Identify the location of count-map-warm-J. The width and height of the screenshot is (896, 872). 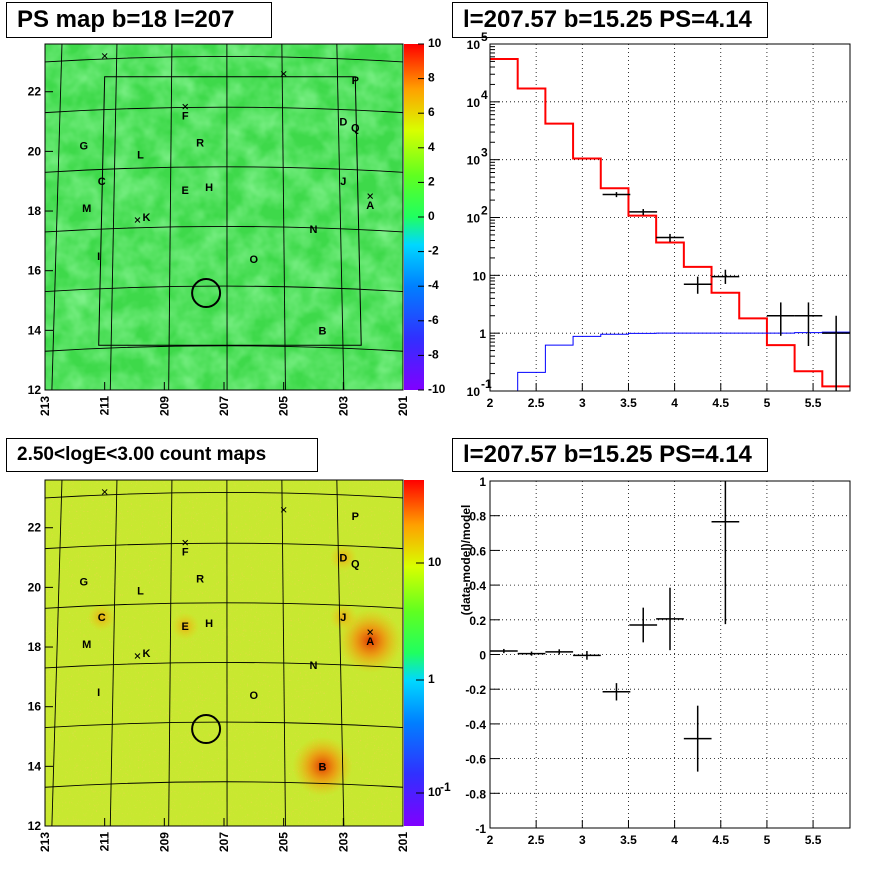
(343, 617).